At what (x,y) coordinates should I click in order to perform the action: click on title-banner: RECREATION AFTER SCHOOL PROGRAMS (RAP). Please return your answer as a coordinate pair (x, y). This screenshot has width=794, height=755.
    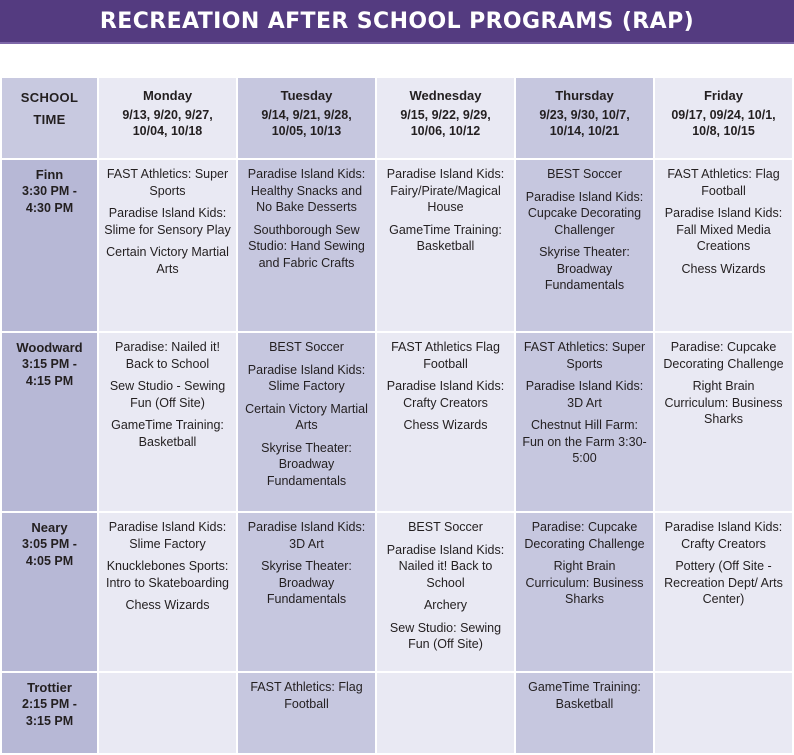
    Looking at the image, I should click on (397, 22).